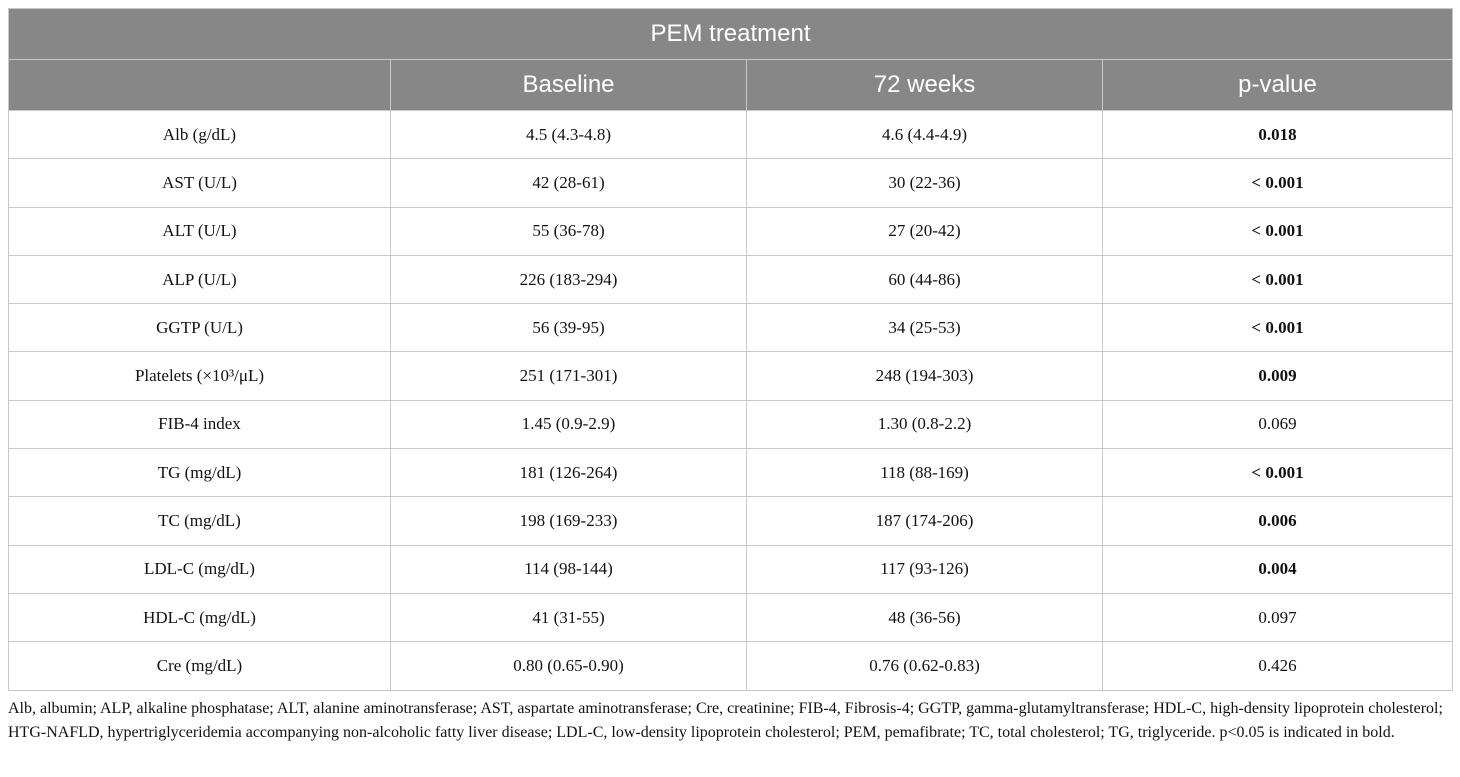 The width and height of the screenshot is (1460, 777). What do you see at coordinates (1277, 134) in the screenshot?
I see `p-value-cell: 0.018` at bounding box center [1277, 134].